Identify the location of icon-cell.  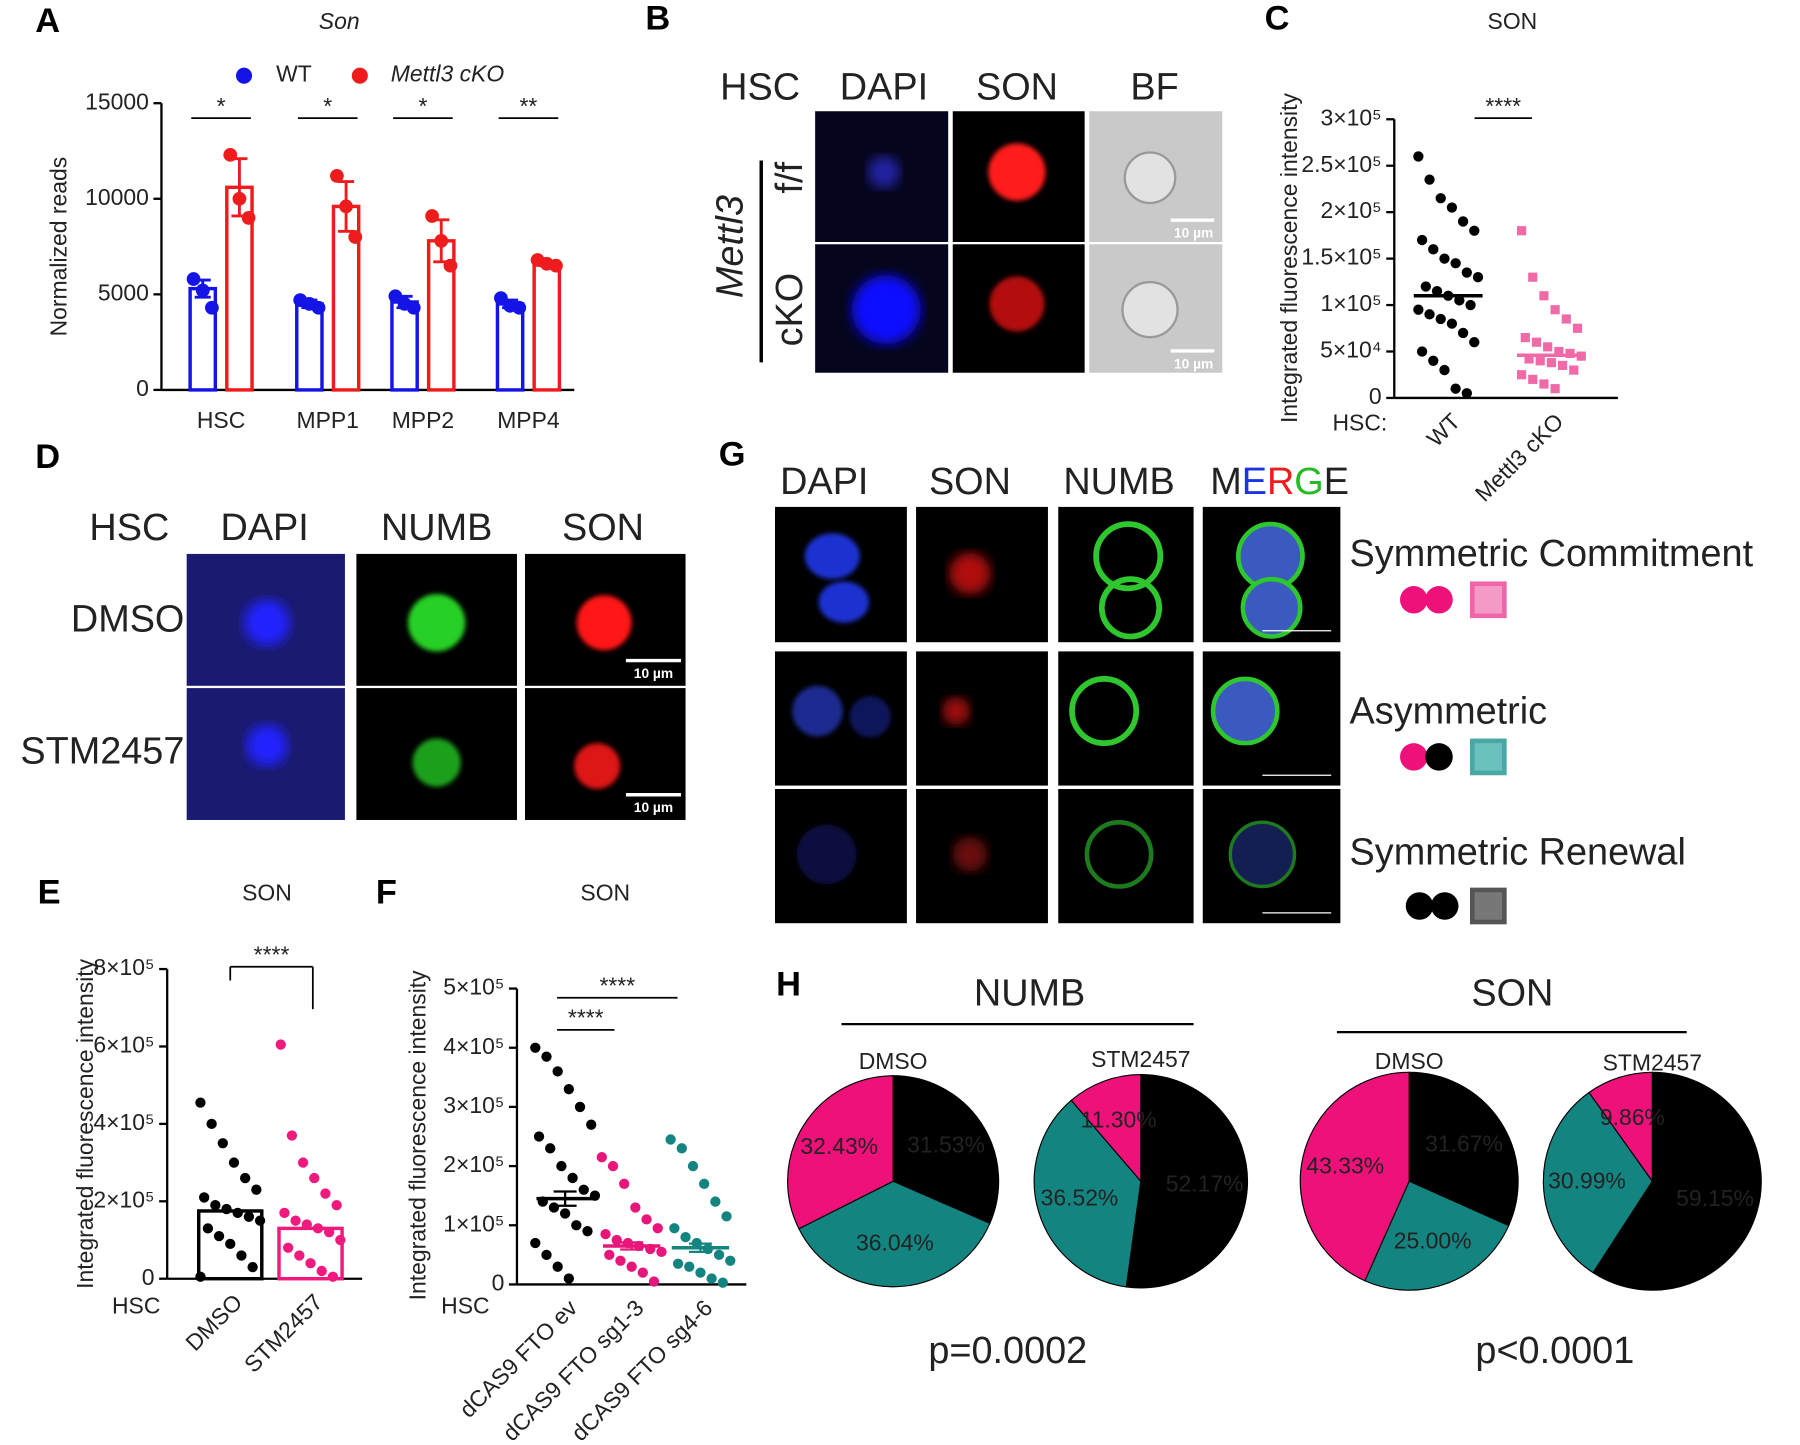
(1444, 906).